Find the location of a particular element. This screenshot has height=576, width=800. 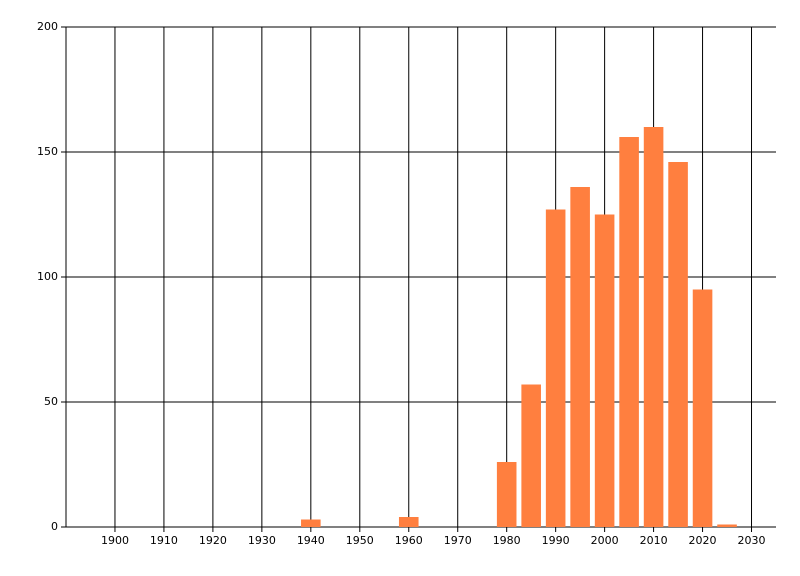

y-tick-label: 100 is located at coordinates (47, 276).